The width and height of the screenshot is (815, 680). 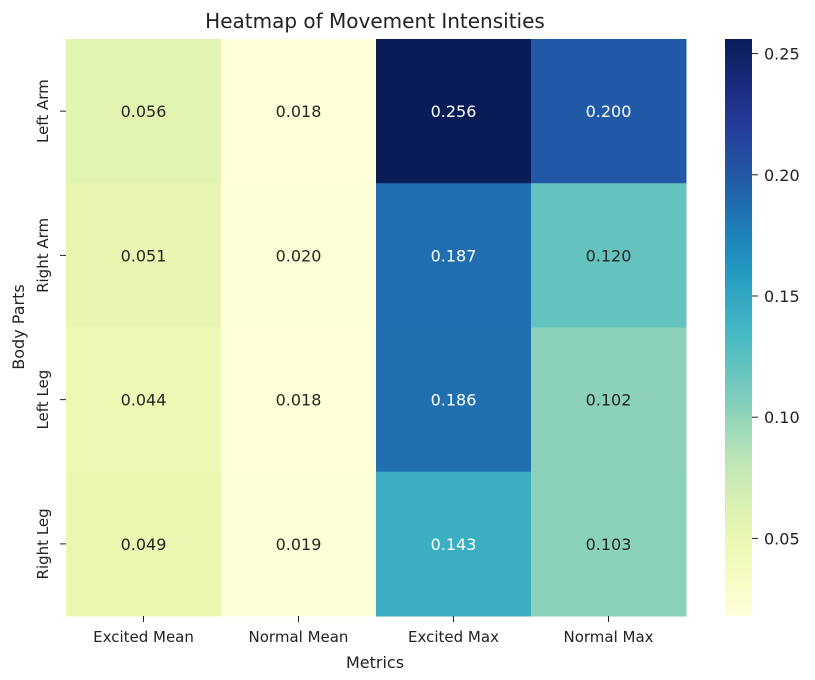 I want to click on cell-value-label: 0.186, so click(x=454, y=400).